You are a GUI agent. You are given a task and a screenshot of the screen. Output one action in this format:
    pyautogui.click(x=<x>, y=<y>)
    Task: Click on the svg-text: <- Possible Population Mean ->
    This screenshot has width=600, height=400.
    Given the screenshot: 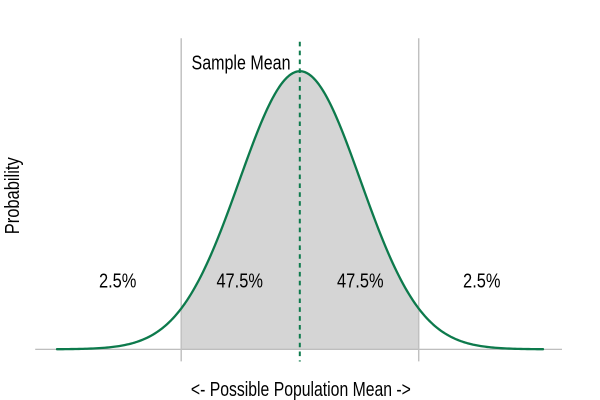 What is the action you would take?
    pyautogui.click(x=301, y=389)
    